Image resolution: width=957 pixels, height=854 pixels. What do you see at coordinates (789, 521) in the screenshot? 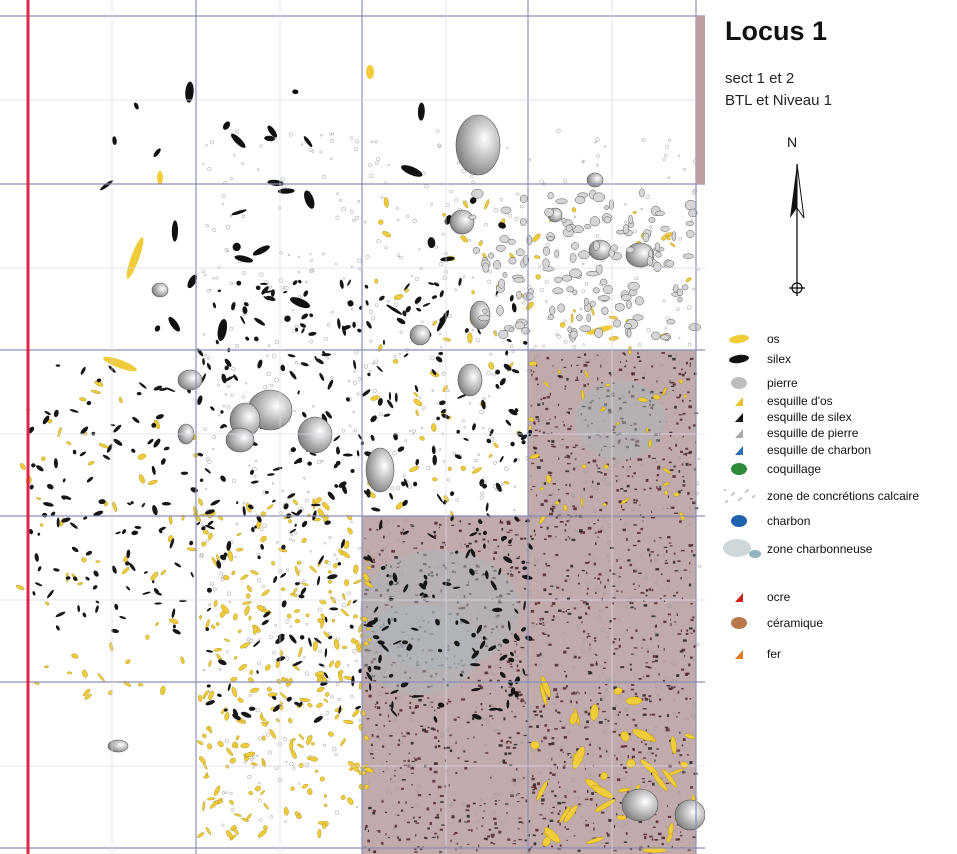
I see `legend-label: charbon` at bounding box center [789, 521].